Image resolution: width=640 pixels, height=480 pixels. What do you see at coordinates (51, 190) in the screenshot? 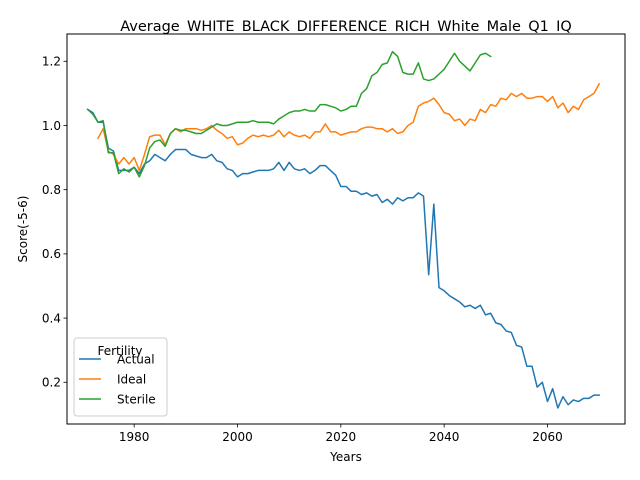
I see `y-tick-label: 0.8` at bounding box center [51, 190].